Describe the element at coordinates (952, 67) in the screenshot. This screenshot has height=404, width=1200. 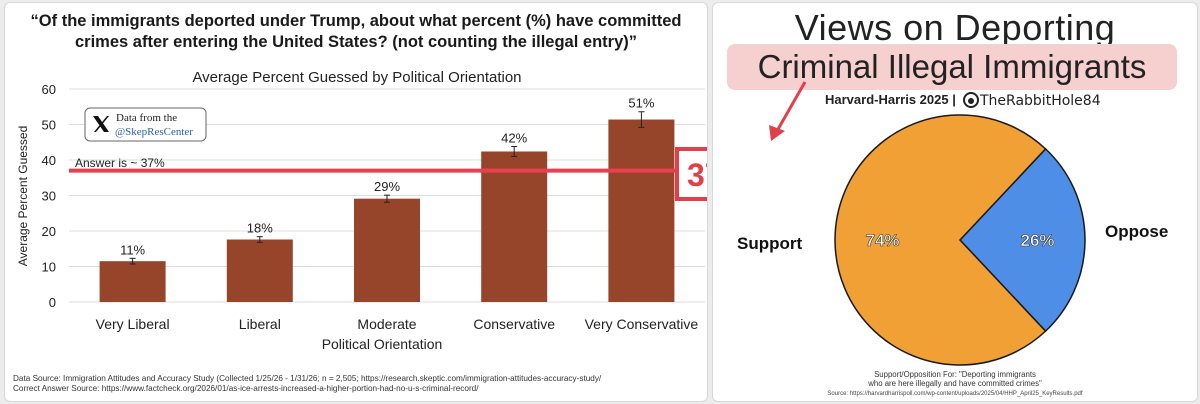
I see `pie-title-line-2: Criminal Illegal Immigrants` at that location.